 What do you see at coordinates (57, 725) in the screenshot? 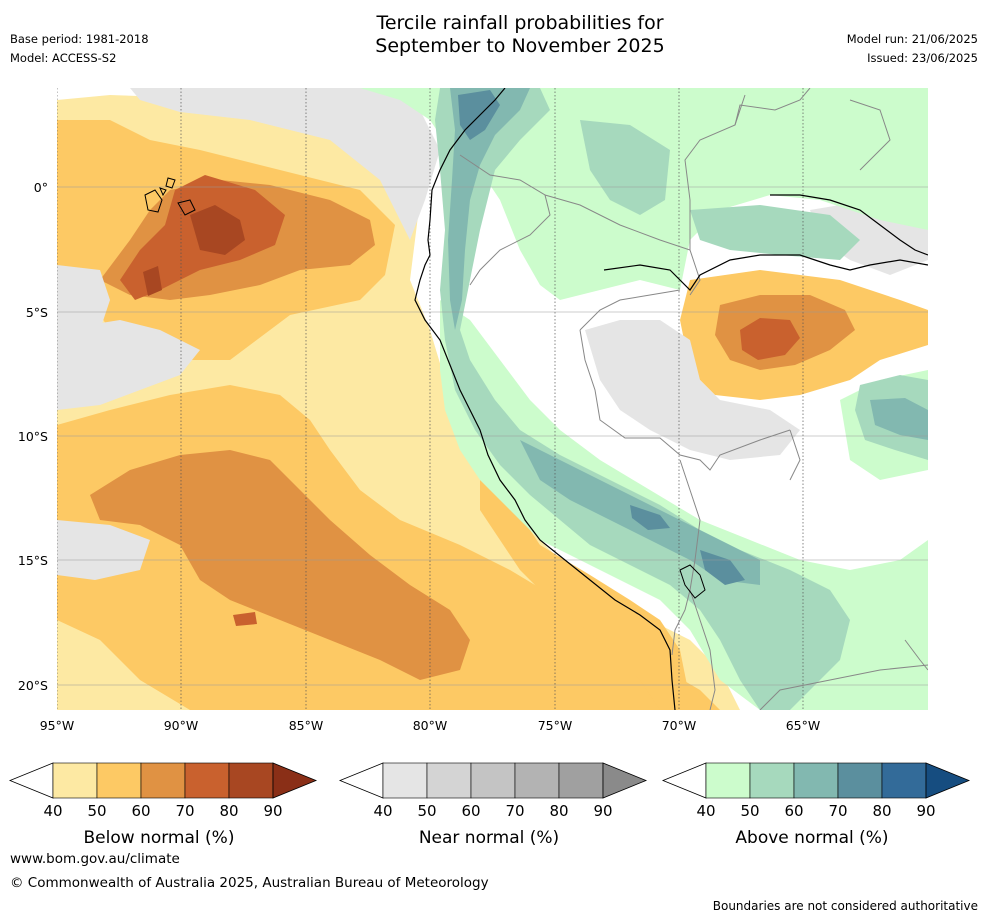
I see `lon-label-95w: 95°W` at bounding box center [57, 725].